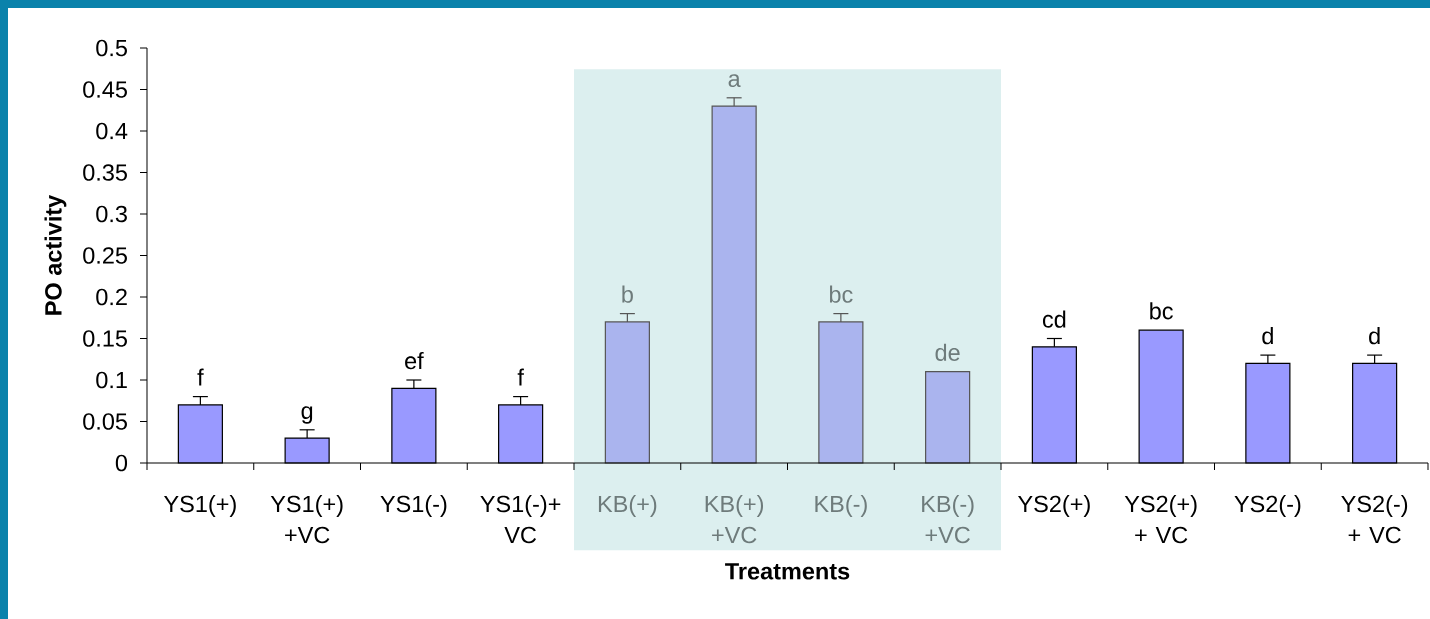 The height and width of the screenshot is (619, 1430). I want to click on y-tick-label: 0.15, so click(105, 338).